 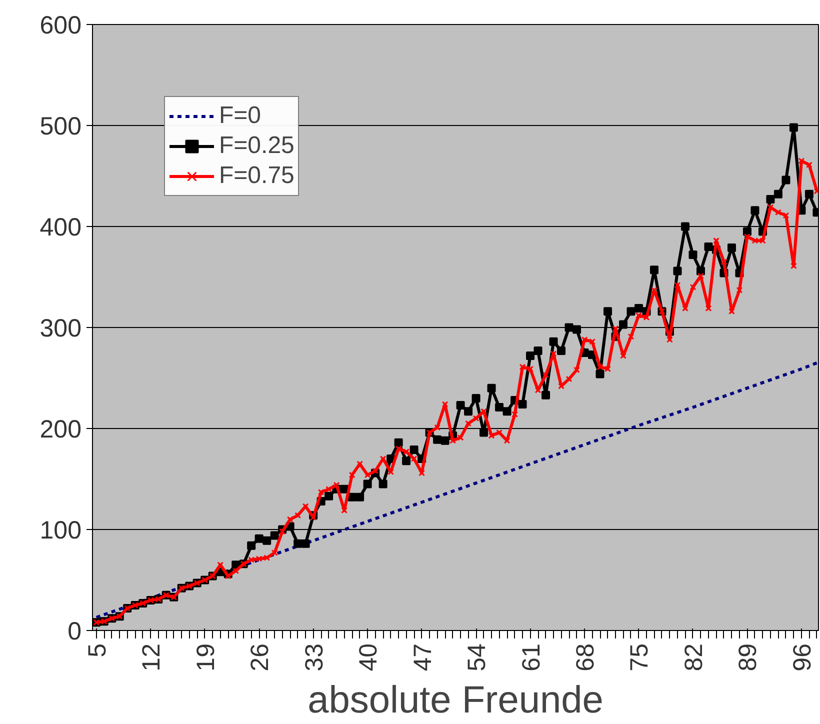 I want to click on x-tick-label: 47, so click(x=422, y=657).